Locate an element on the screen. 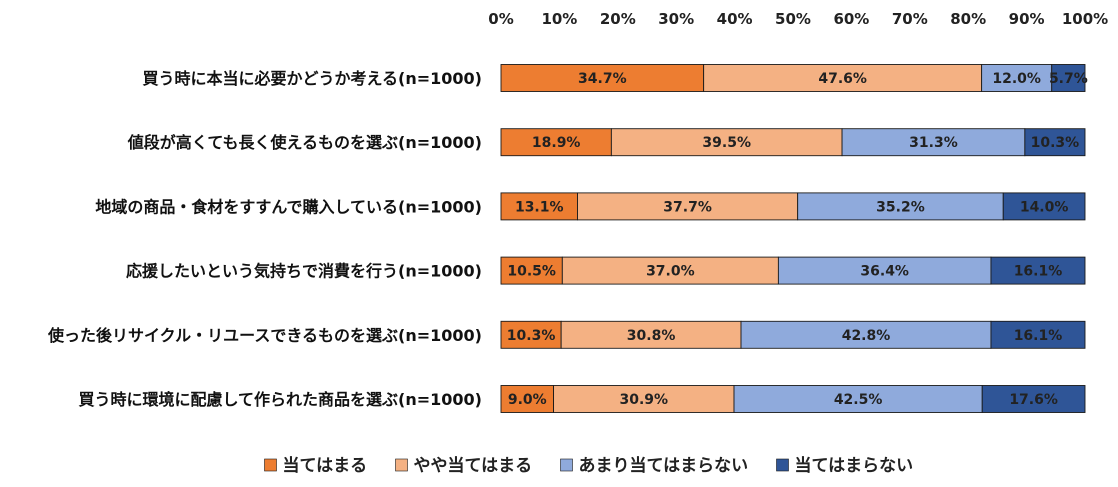 This screenshot has height=487, width=1118. x-tick-label: 50% is located at coordinates (793, 19).